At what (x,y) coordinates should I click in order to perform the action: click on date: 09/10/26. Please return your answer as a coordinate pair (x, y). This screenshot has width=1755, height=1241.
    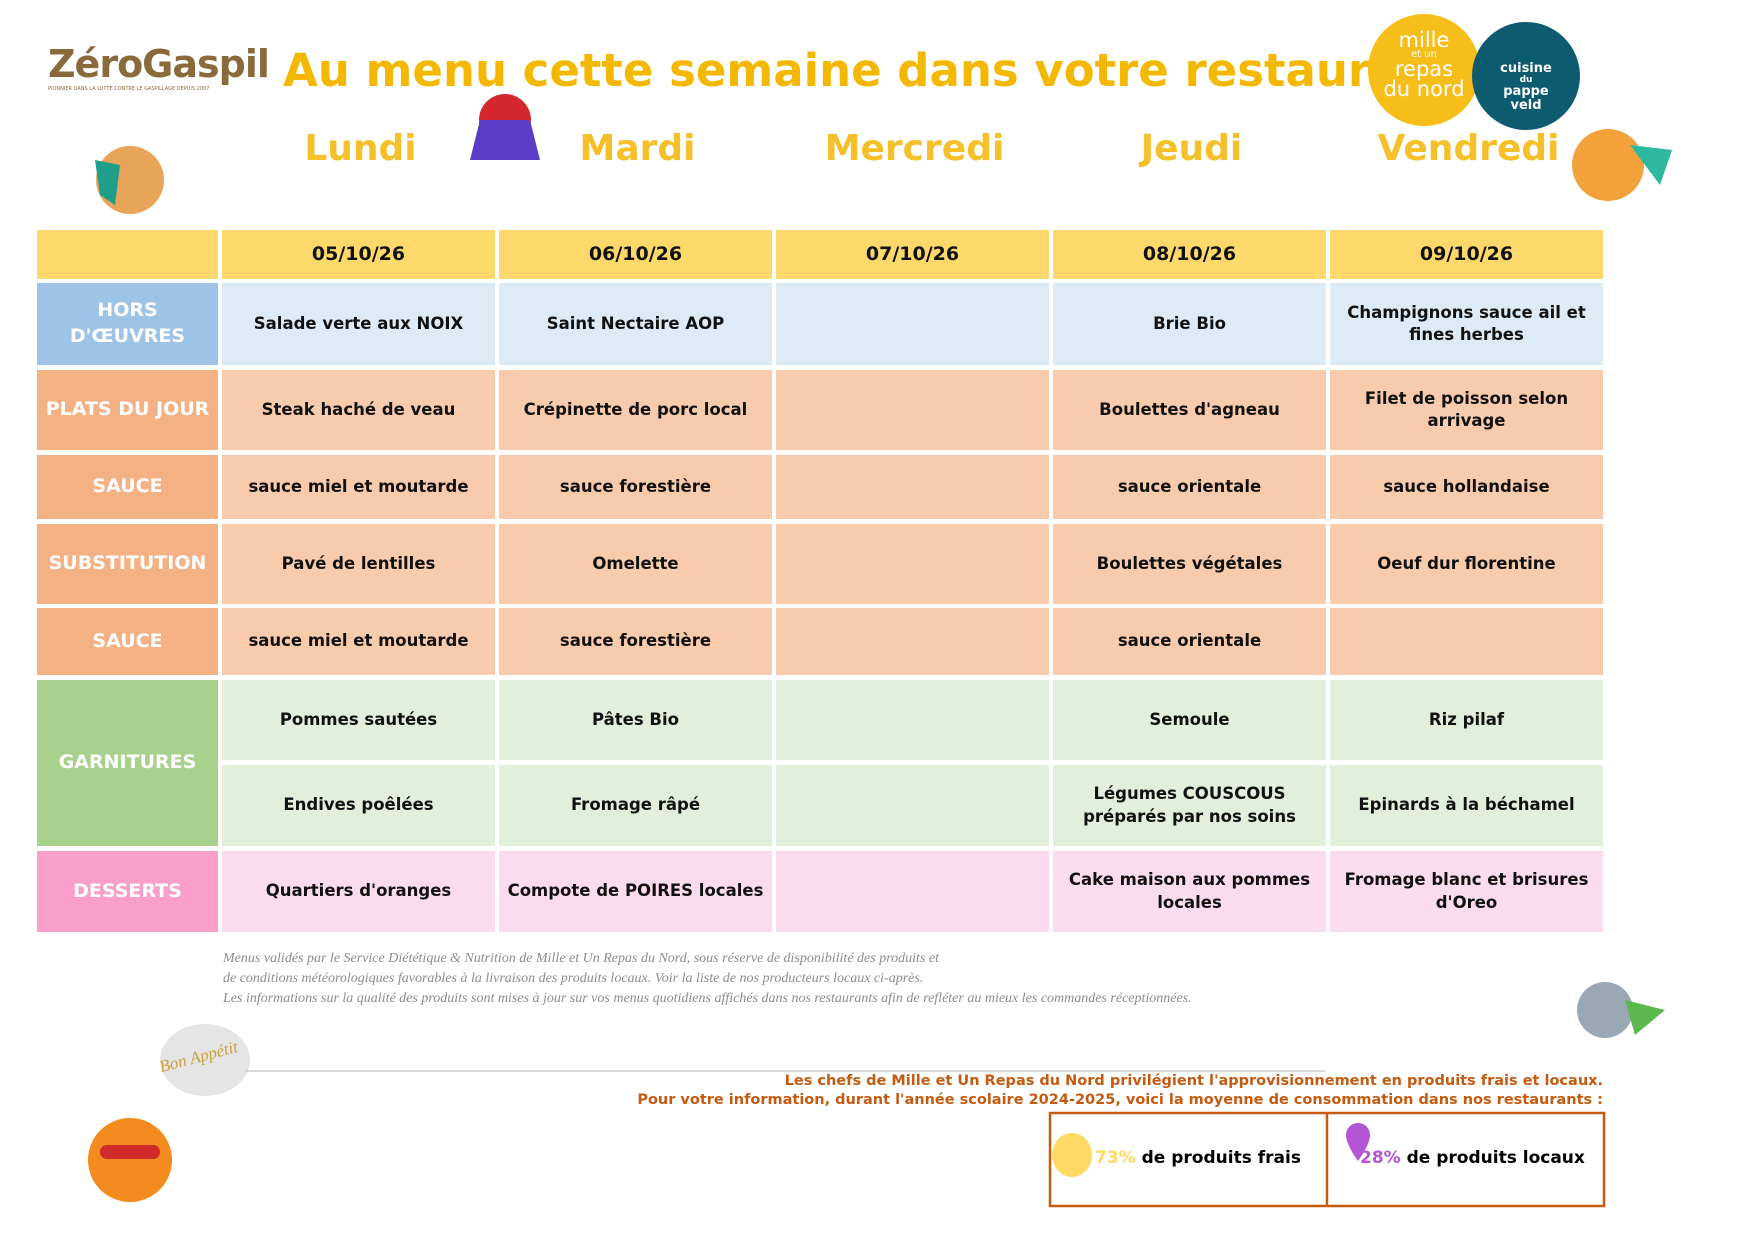
    Looking at the image, I should click on (1466, 254).